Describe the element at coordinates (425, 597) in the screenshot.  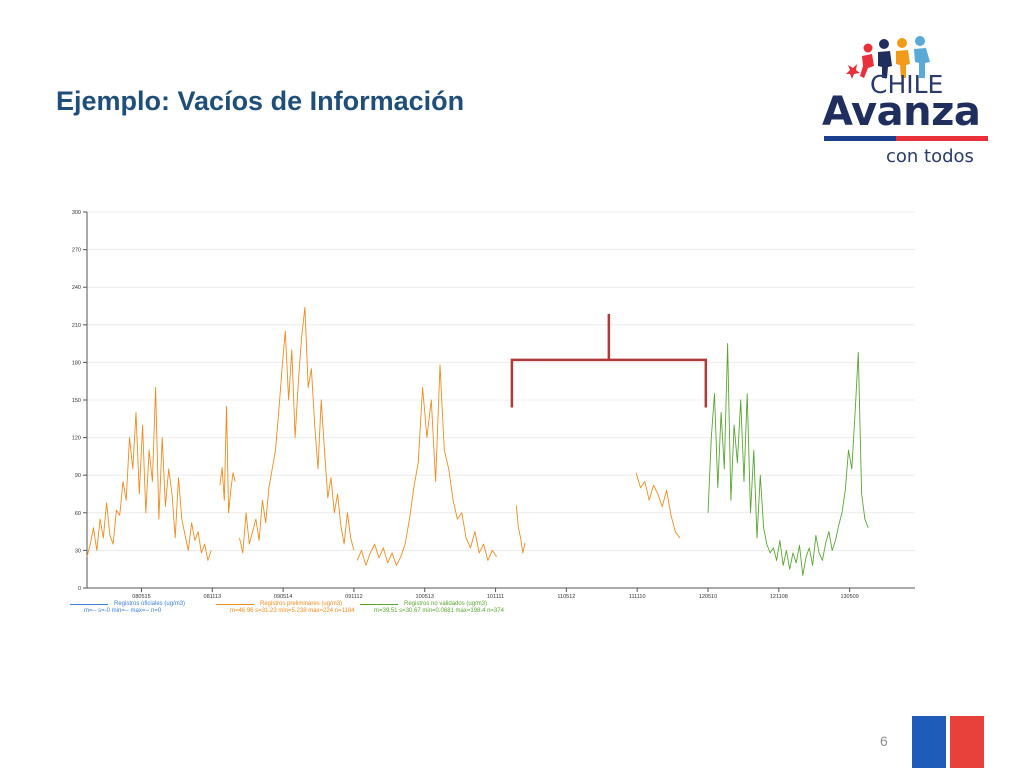
I see `x-tick-label: 100513` at that location.